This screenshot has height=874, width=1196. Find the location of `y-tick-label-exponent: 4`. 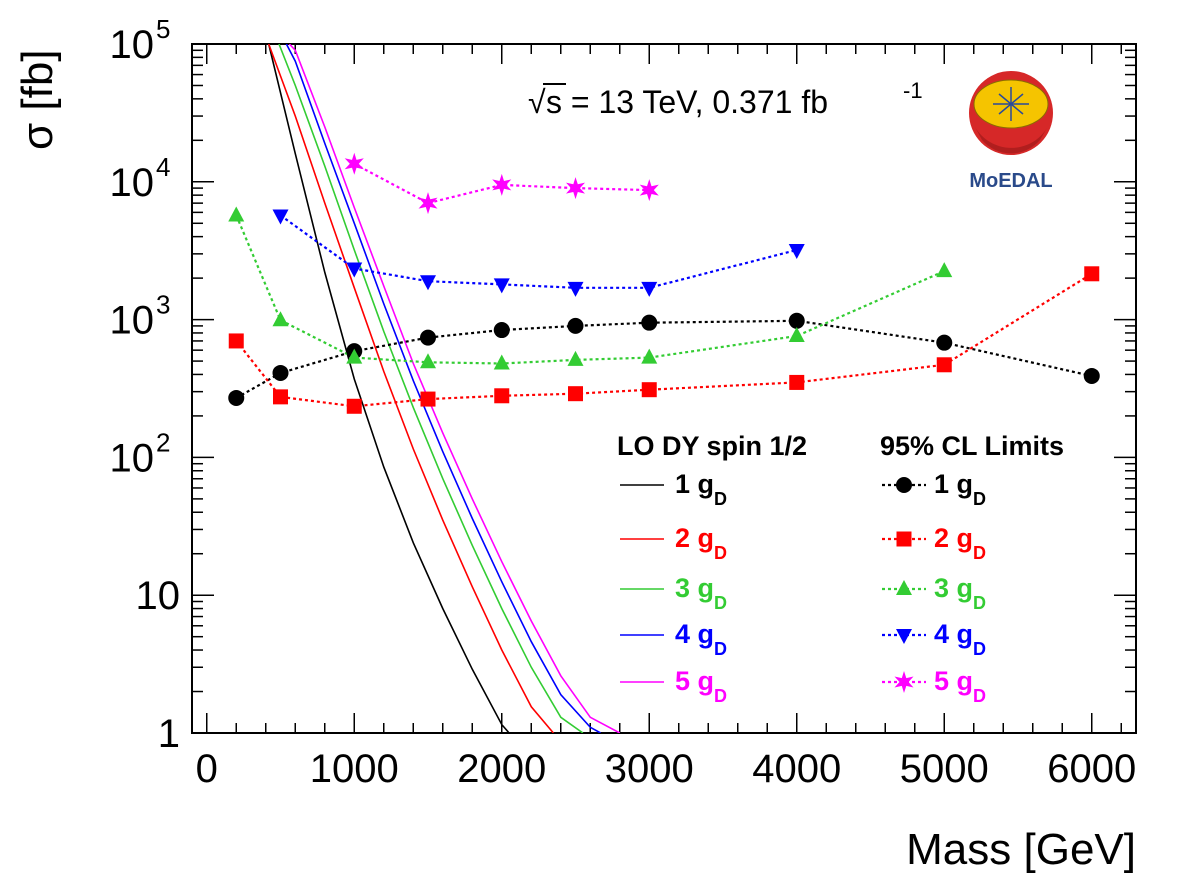

y-tick-label-exponent: 4 is located at coordinates (163, 167).